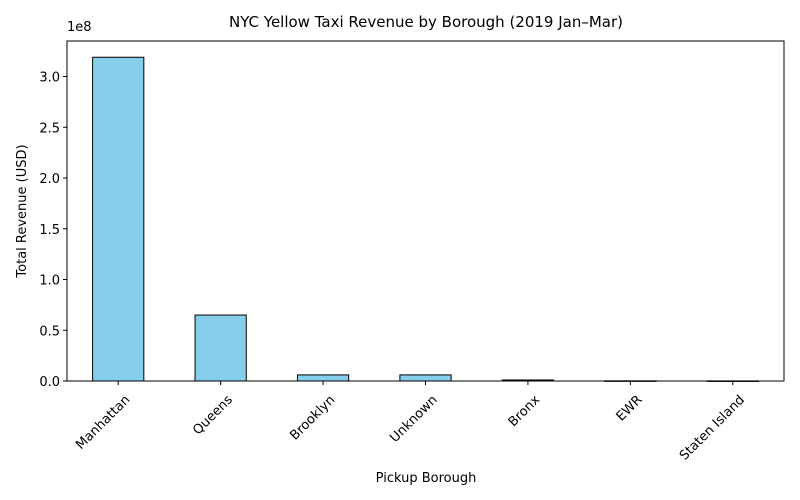 The height and width of the screenshot is (500, 800). Describe the element at coordinates (425, 378) in the screenshot. I see `bar-unknown` at that location.